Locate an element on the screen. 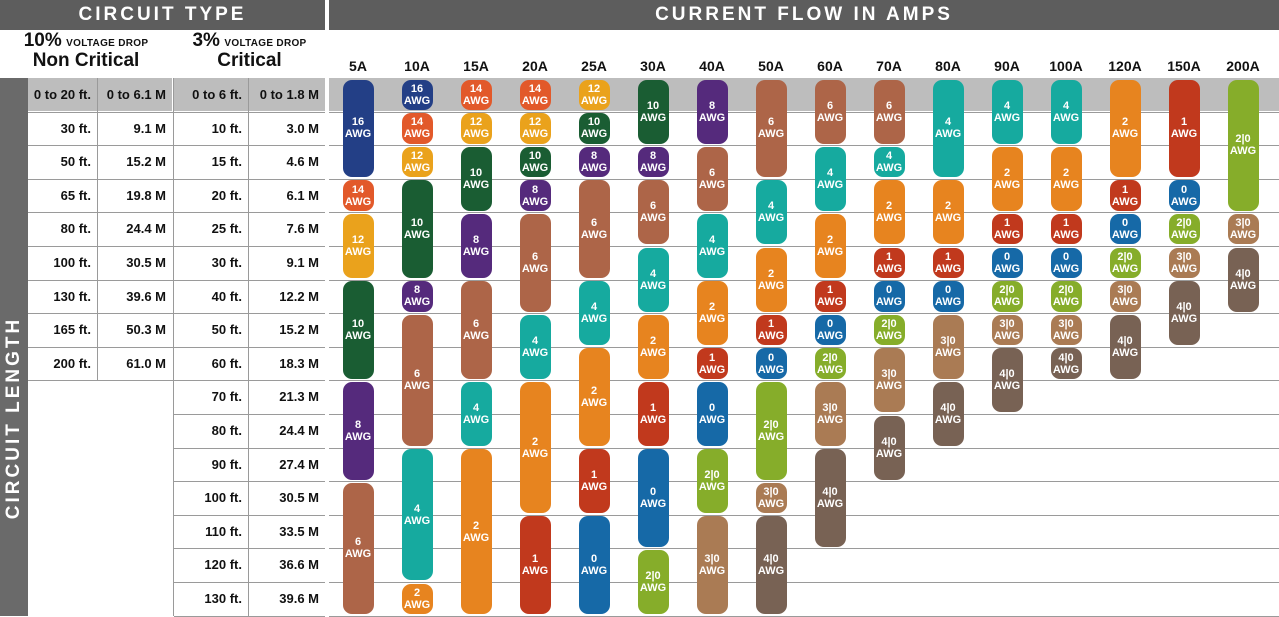  amp-label: 150A is located at coordinates (1184, 66).